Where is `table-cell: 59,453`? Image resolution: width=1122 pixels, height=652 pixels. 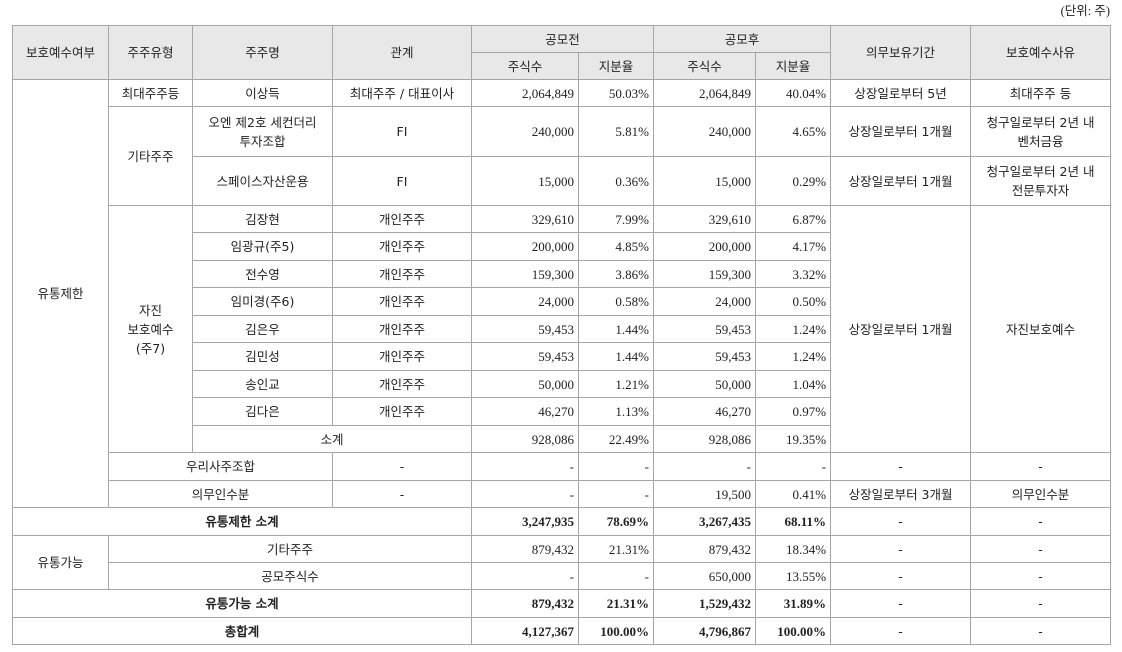
table-cell: 59,453 is located at coordinates (705, 356).